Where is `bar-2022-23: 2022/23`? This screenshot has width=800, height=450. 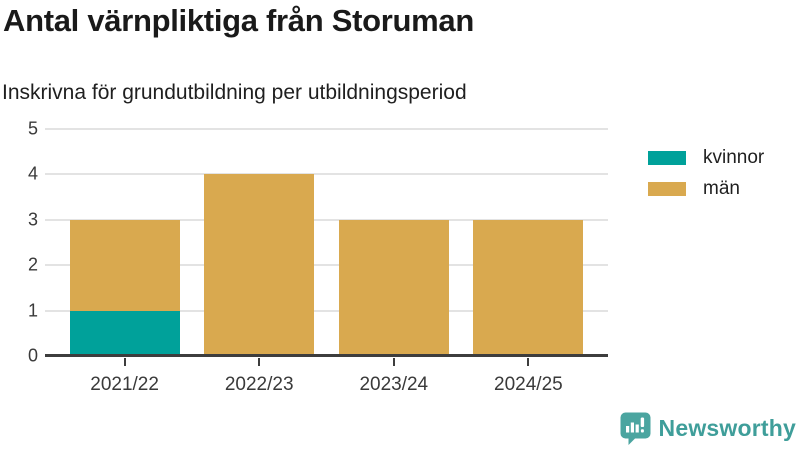
bar-2022-23: 2022/23 is located at coordinates (259, 262).